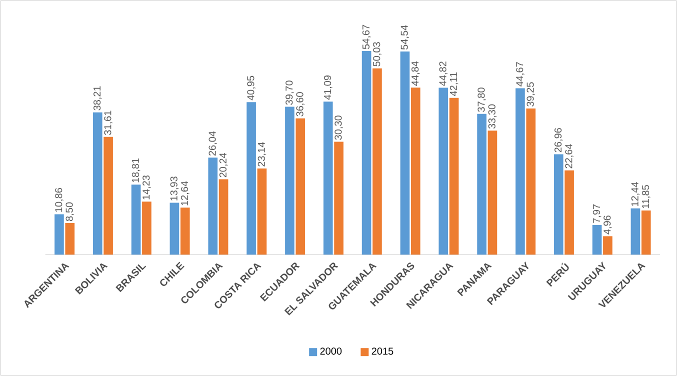 This screenshot has width=677, height=376. I want to click on data-label: 44,82, so click(443, 74).